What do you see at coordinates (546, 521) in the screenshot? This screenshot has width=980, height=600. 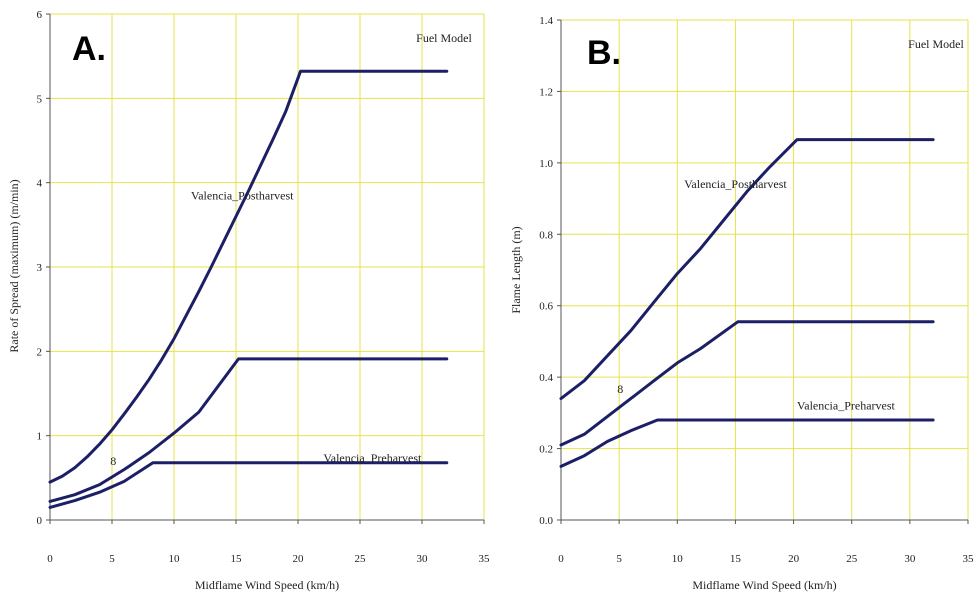 I see `y-tick-label: 0.0` at bounding box center [546, 521].